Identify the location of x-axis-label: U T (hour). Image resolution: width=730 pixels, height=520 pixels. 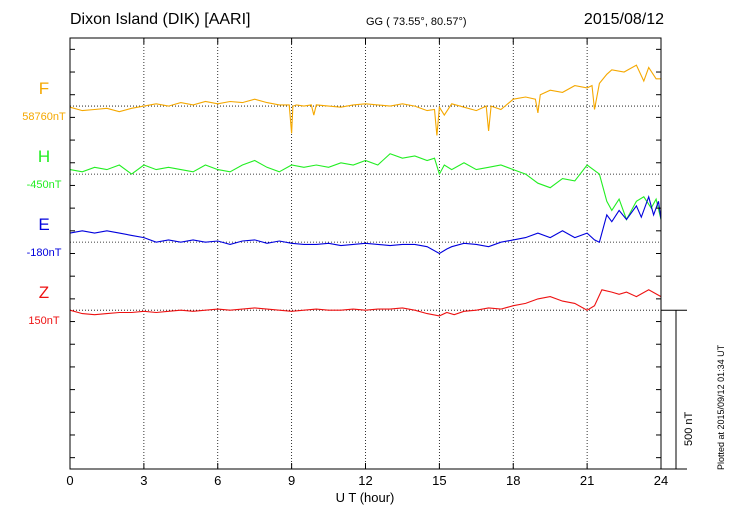
(365, 497).